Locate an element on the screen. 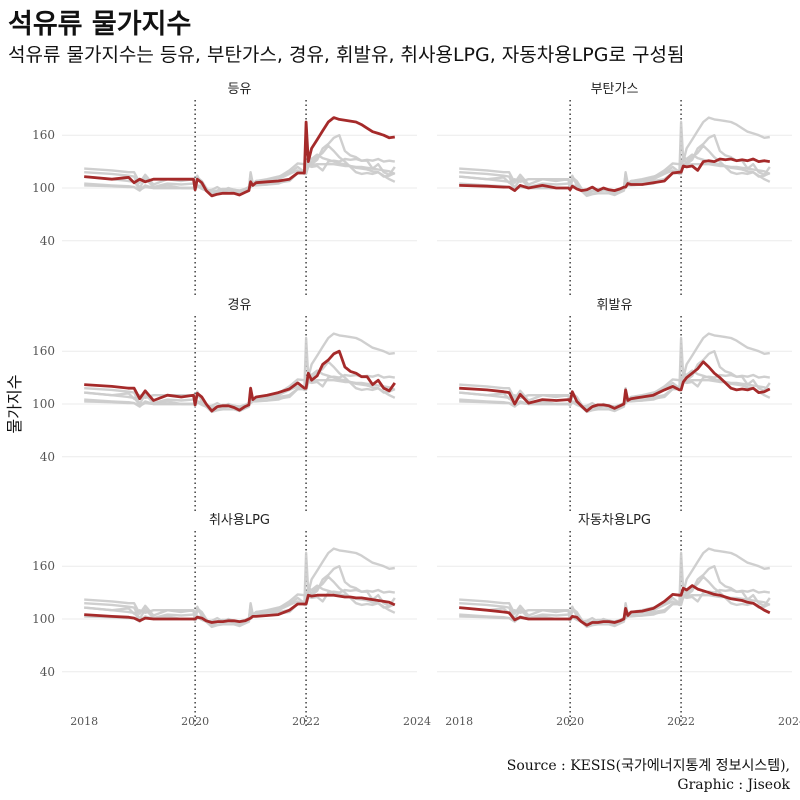  caption-credit: Graphic : Jiseok is located at coordinates (733, 785).